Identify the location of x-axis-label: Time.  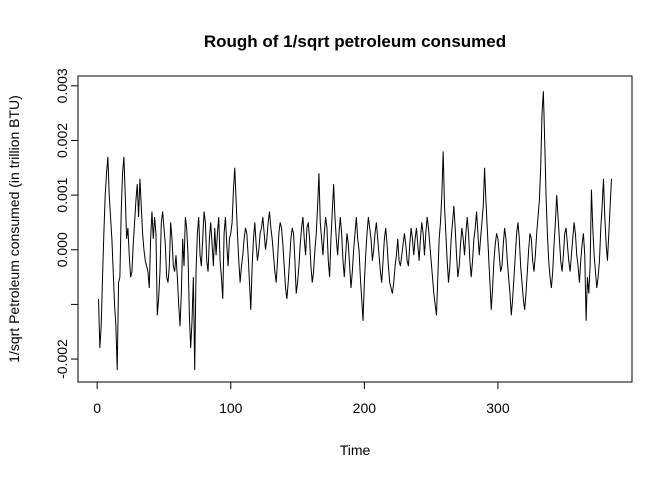
(355, 450).